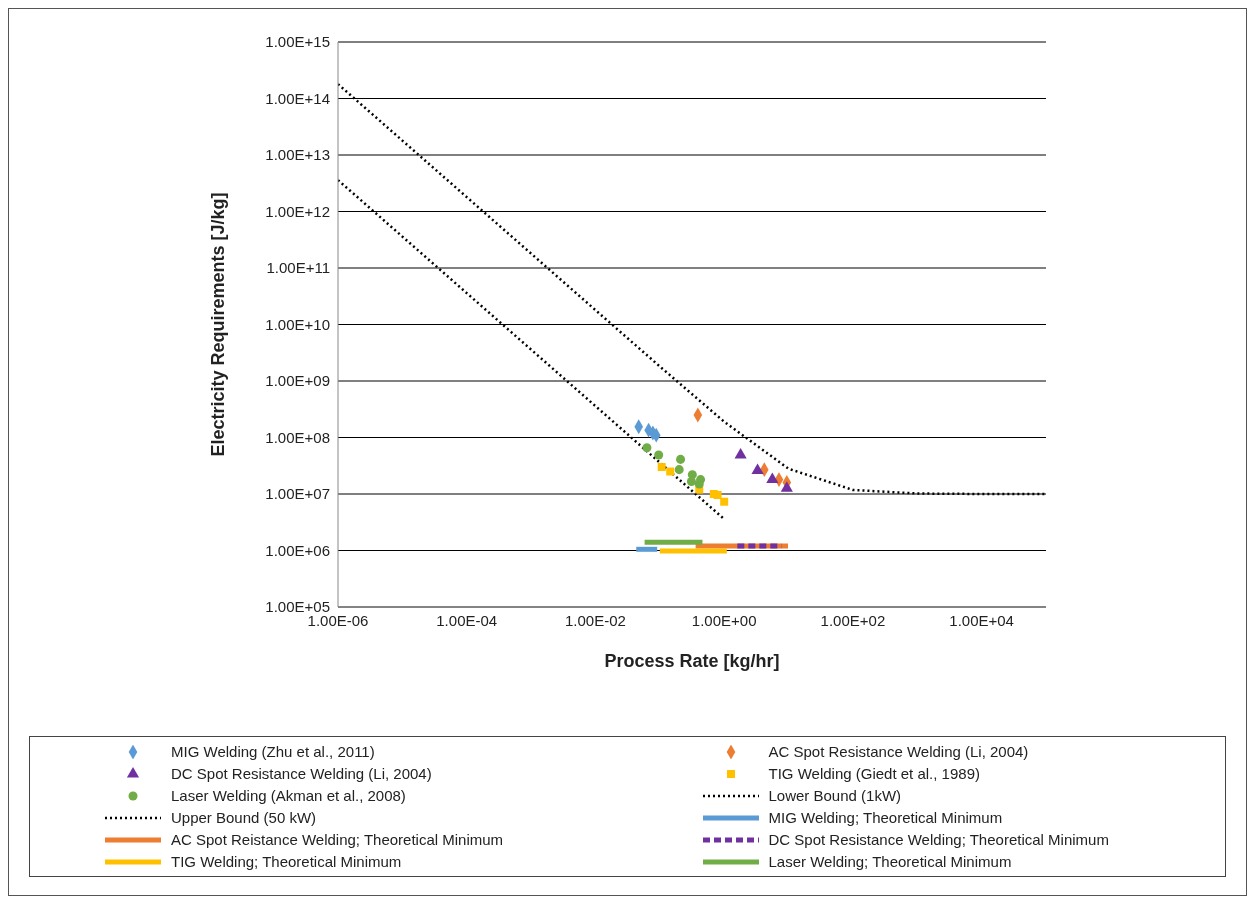 The image size is (1255, 904). What do you see at coordinates (890, 861) in the screenshot?
I see `legend-label: Laser Welding; Theoretical Minimum` at bounding box center [890, 861].